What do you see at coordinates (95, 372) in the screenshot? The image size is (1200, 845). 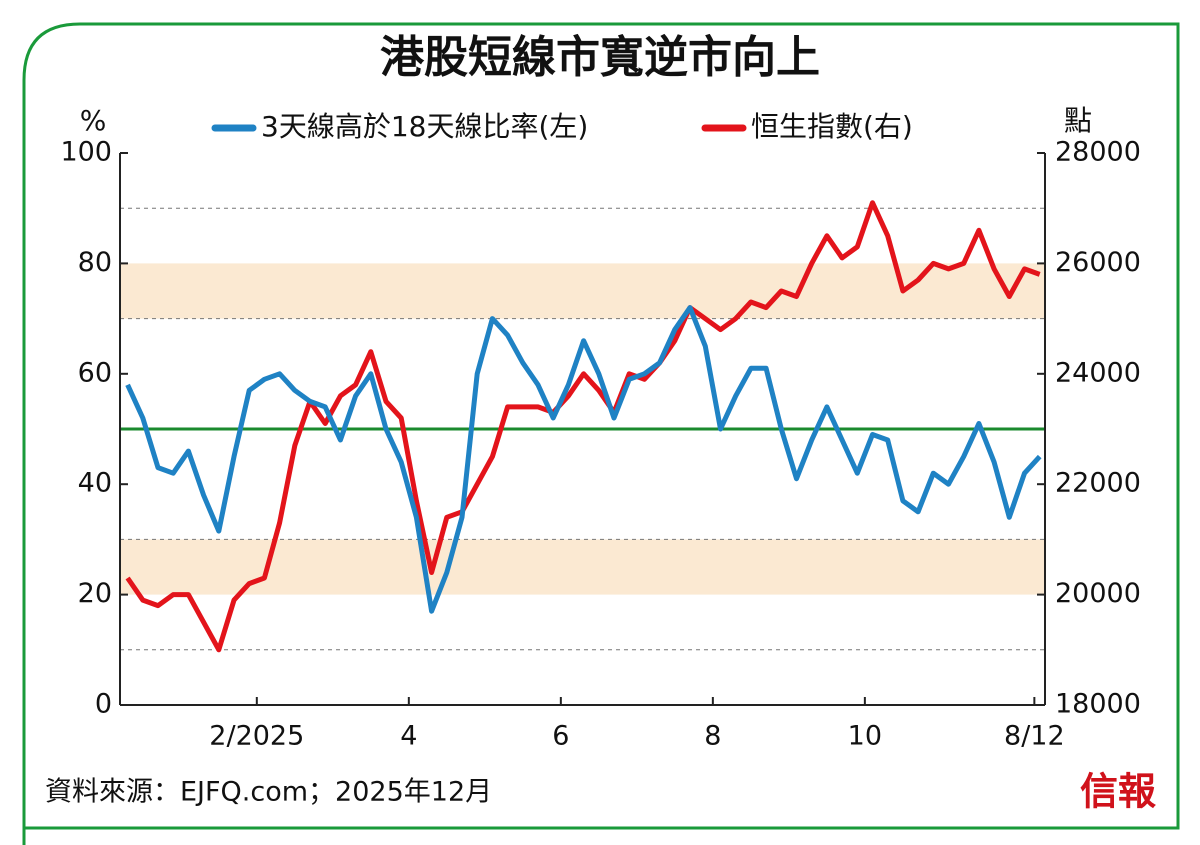 I see `y-tick-label: 60` at bounding box center [95, 372].